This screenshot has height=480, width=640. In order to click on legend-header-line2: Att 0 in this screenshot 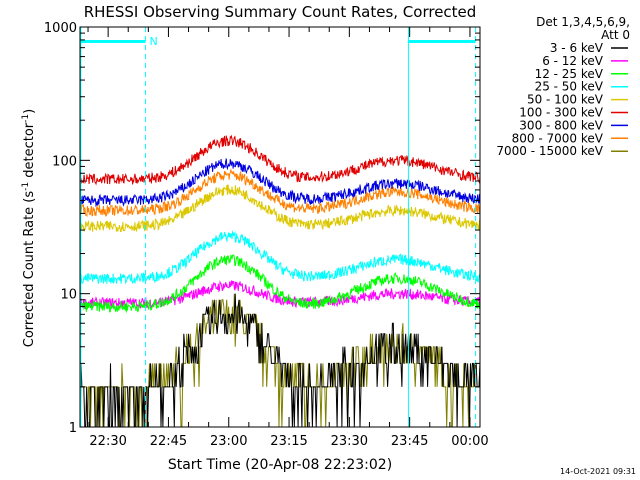, I will do `click(615, 35)`.